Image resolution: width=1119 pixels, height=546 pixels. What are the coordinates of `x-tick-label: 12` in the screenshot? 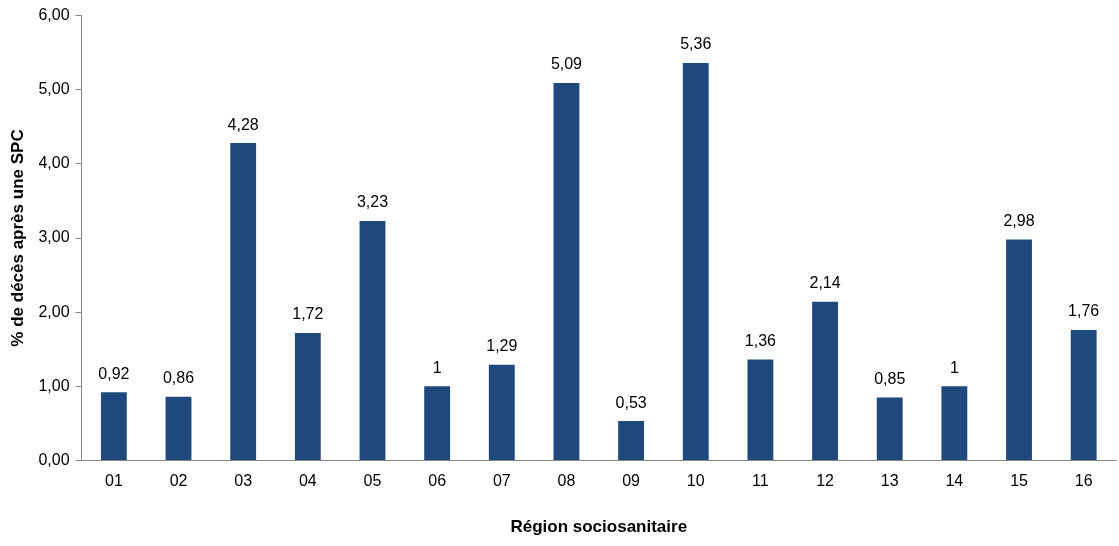 It's located at (825, 481).